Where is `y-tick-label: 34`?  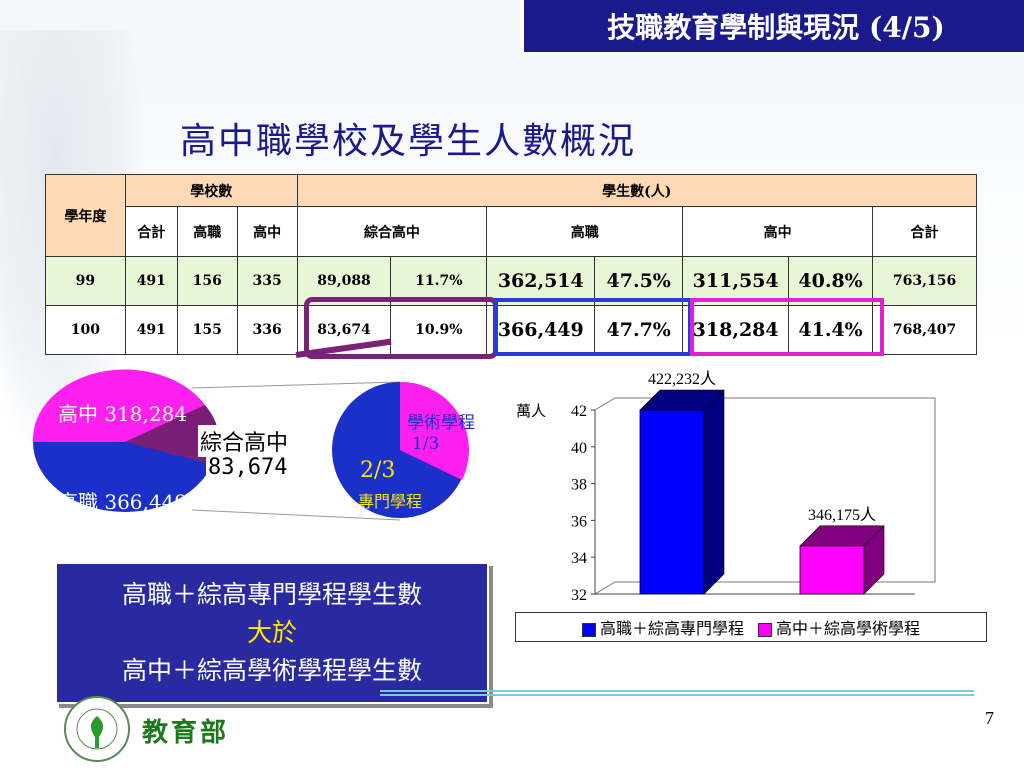
y-tick-label: 34 is located at coordinates (579, 558).